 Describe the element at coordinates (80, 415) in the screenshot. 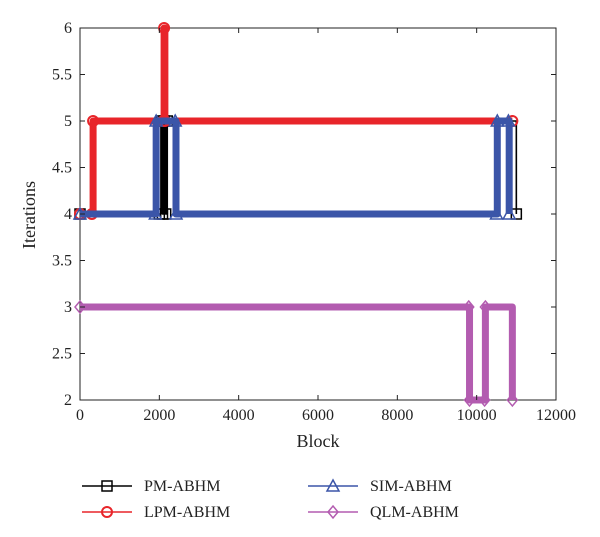

I see `x-tick-label: 0` at that location.